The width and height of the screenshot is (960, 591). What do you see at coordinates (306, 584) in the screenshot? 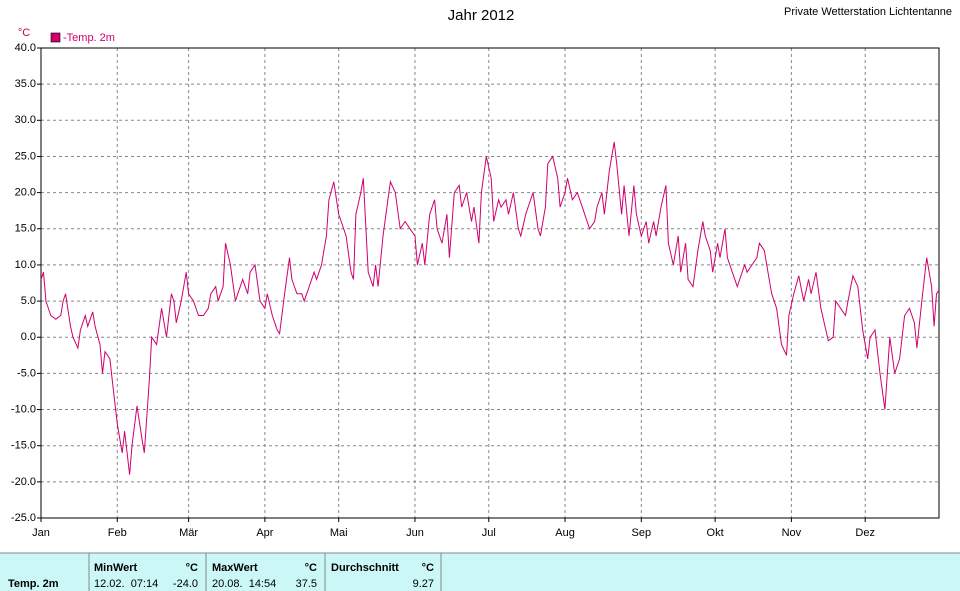
I see `max-value: 37.5` at bounding box center [306, 584].